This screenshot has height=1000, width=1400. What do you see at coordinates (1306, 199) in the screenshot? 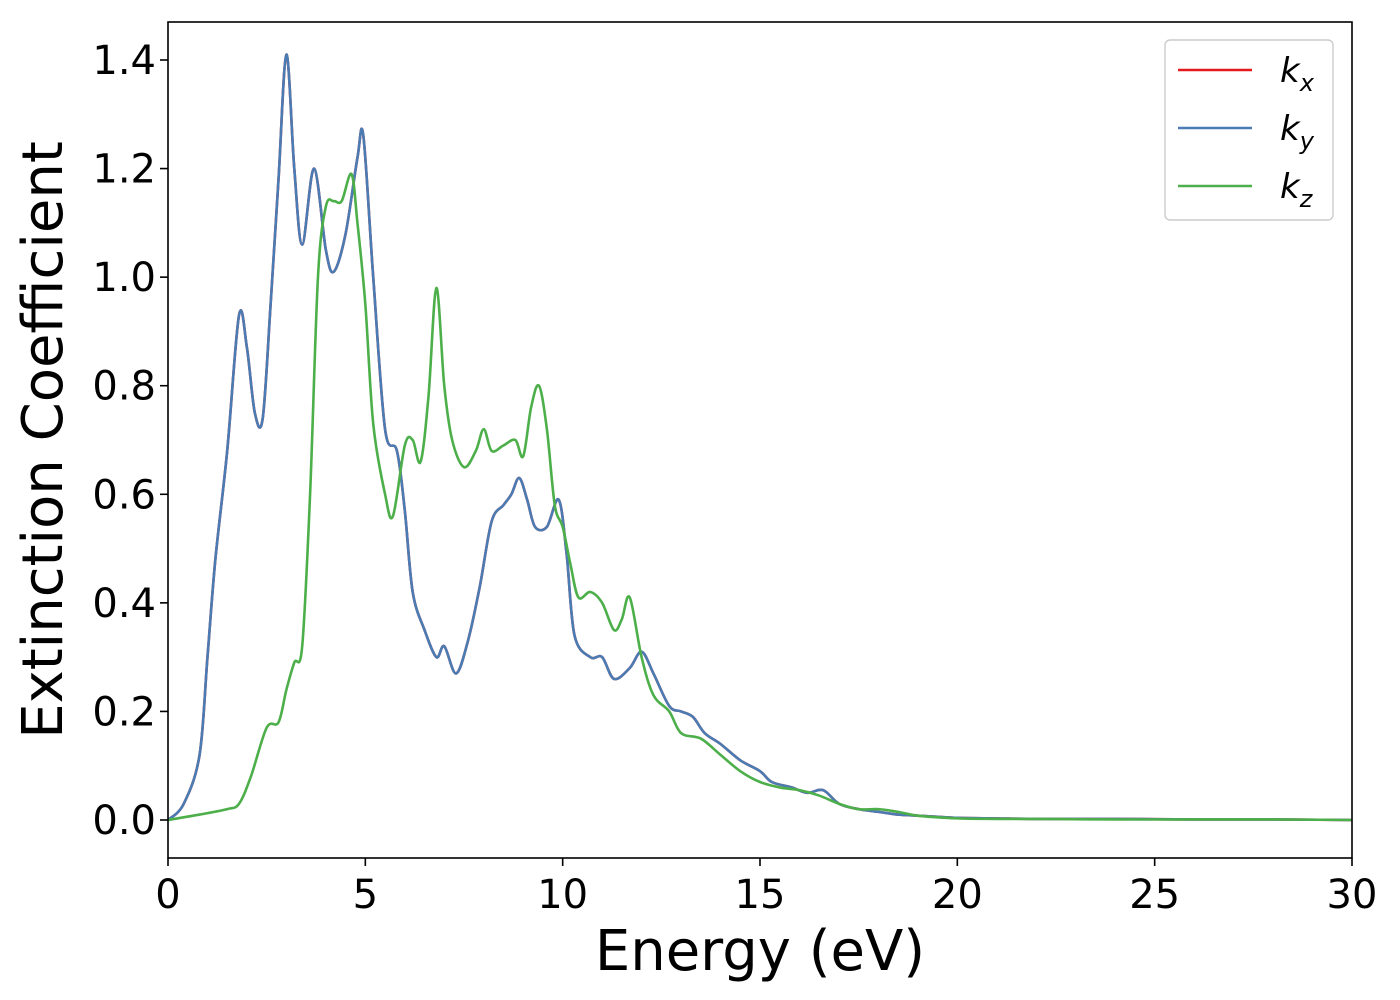
I see `legend-label-subscript: z` at bounding box center [1306, 199].